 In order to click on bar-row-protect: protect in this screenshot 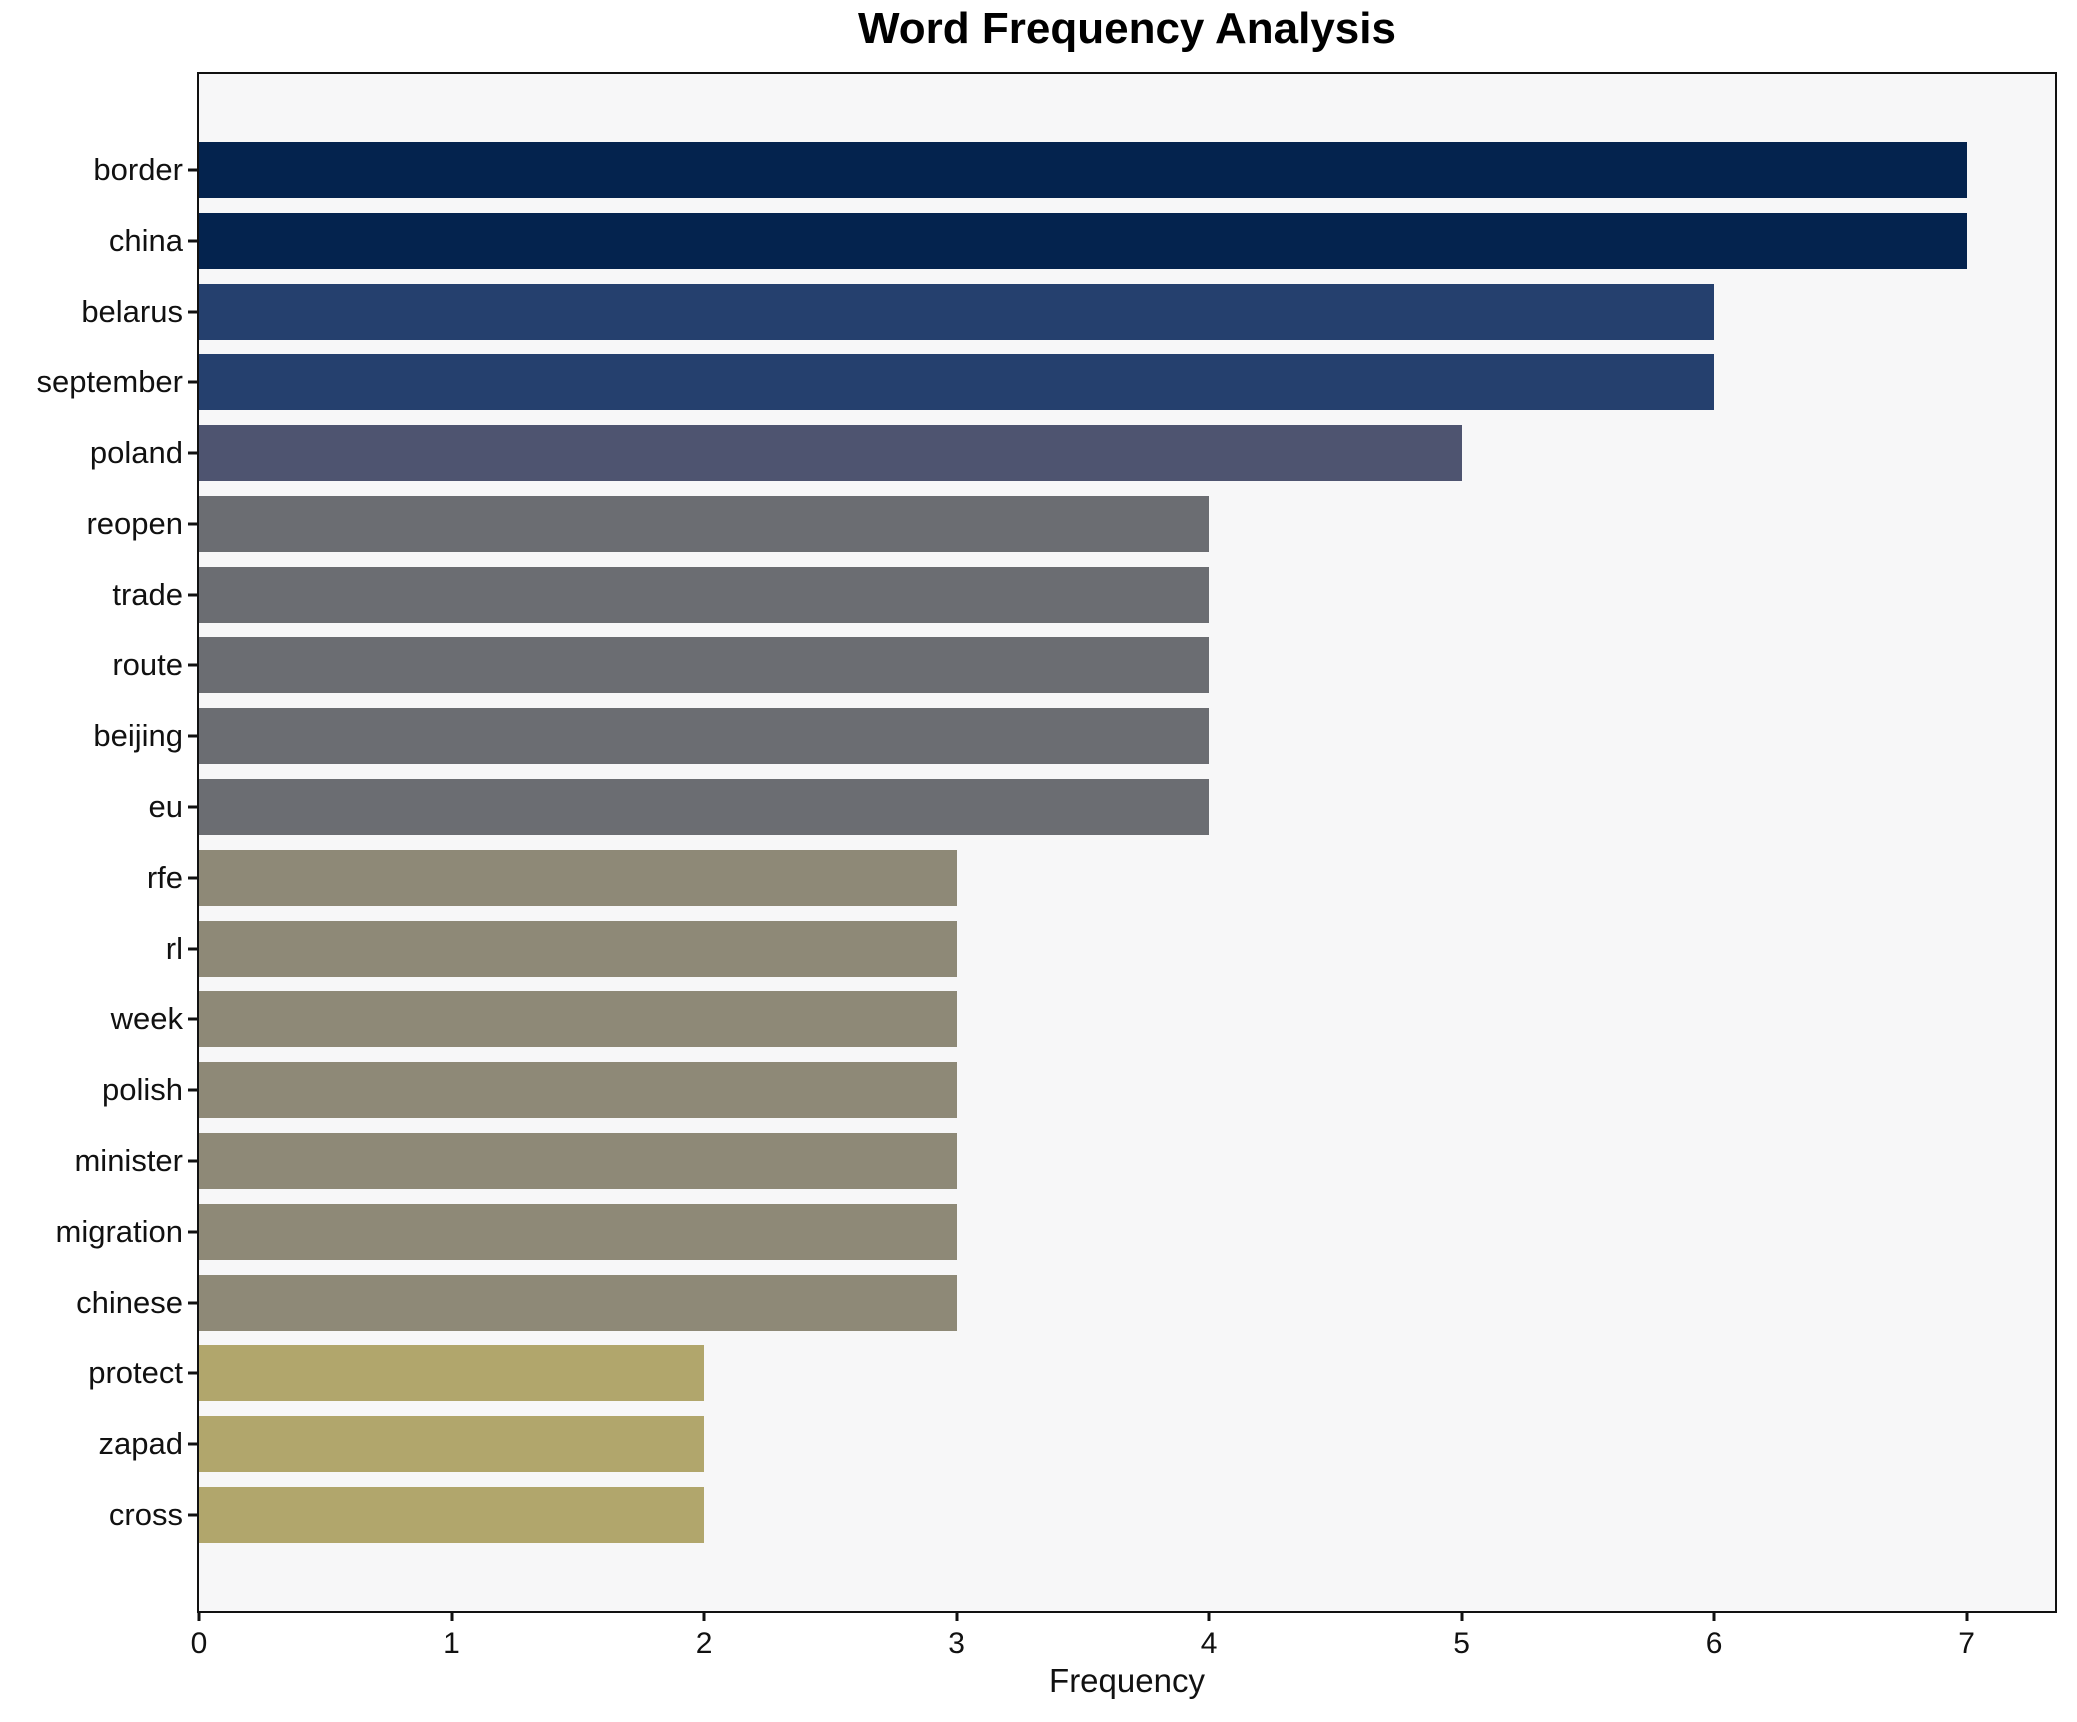, I will do `click(1071, 1373)`.